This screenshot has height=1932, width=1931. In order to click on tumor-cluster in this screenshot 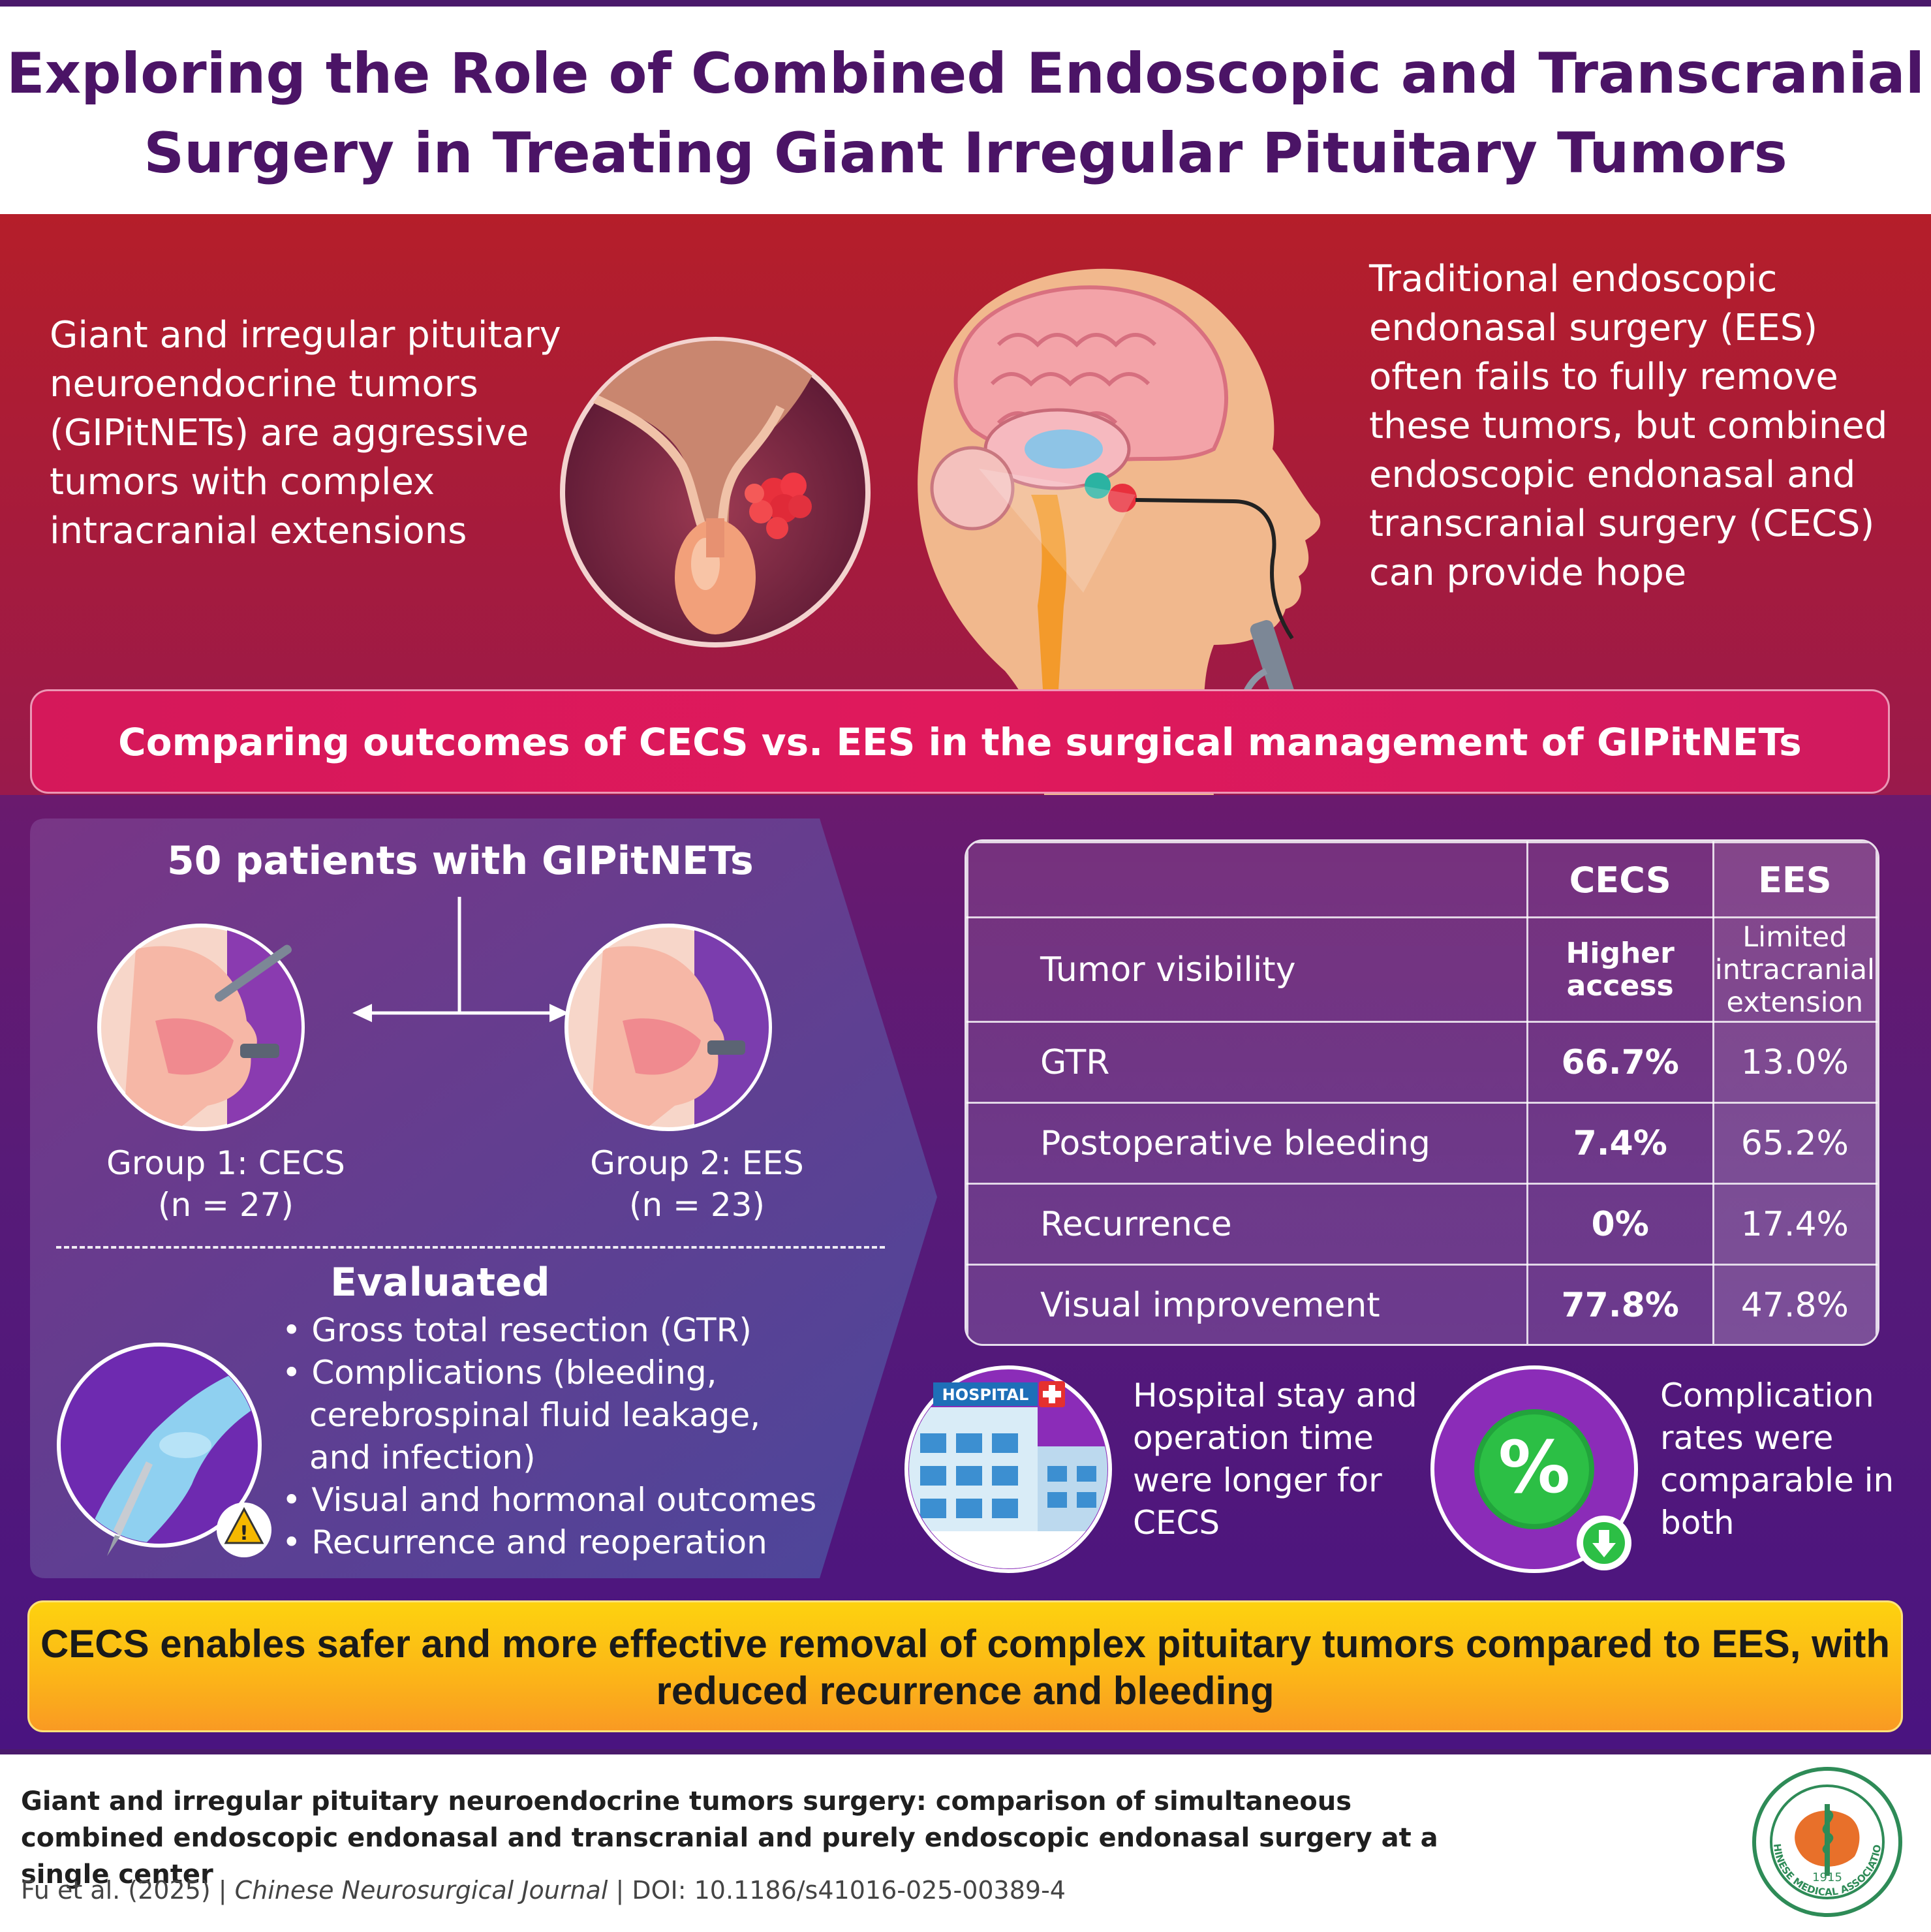, I will do `click(778, 506)`.